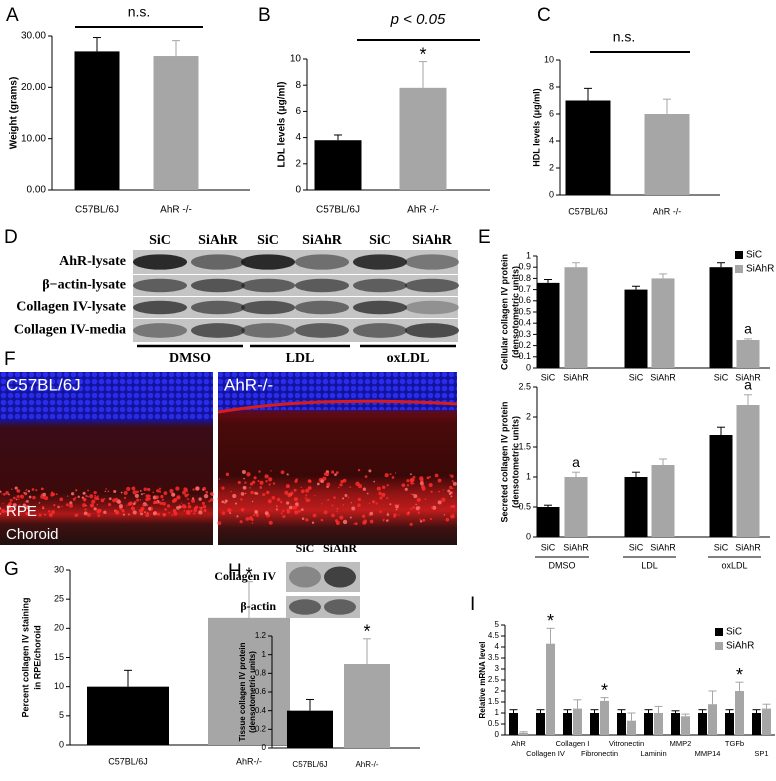 The width and height of the screenshot is (776, 781). I want to click on x-tick-label: C57BL/6J, so click(97, 210).